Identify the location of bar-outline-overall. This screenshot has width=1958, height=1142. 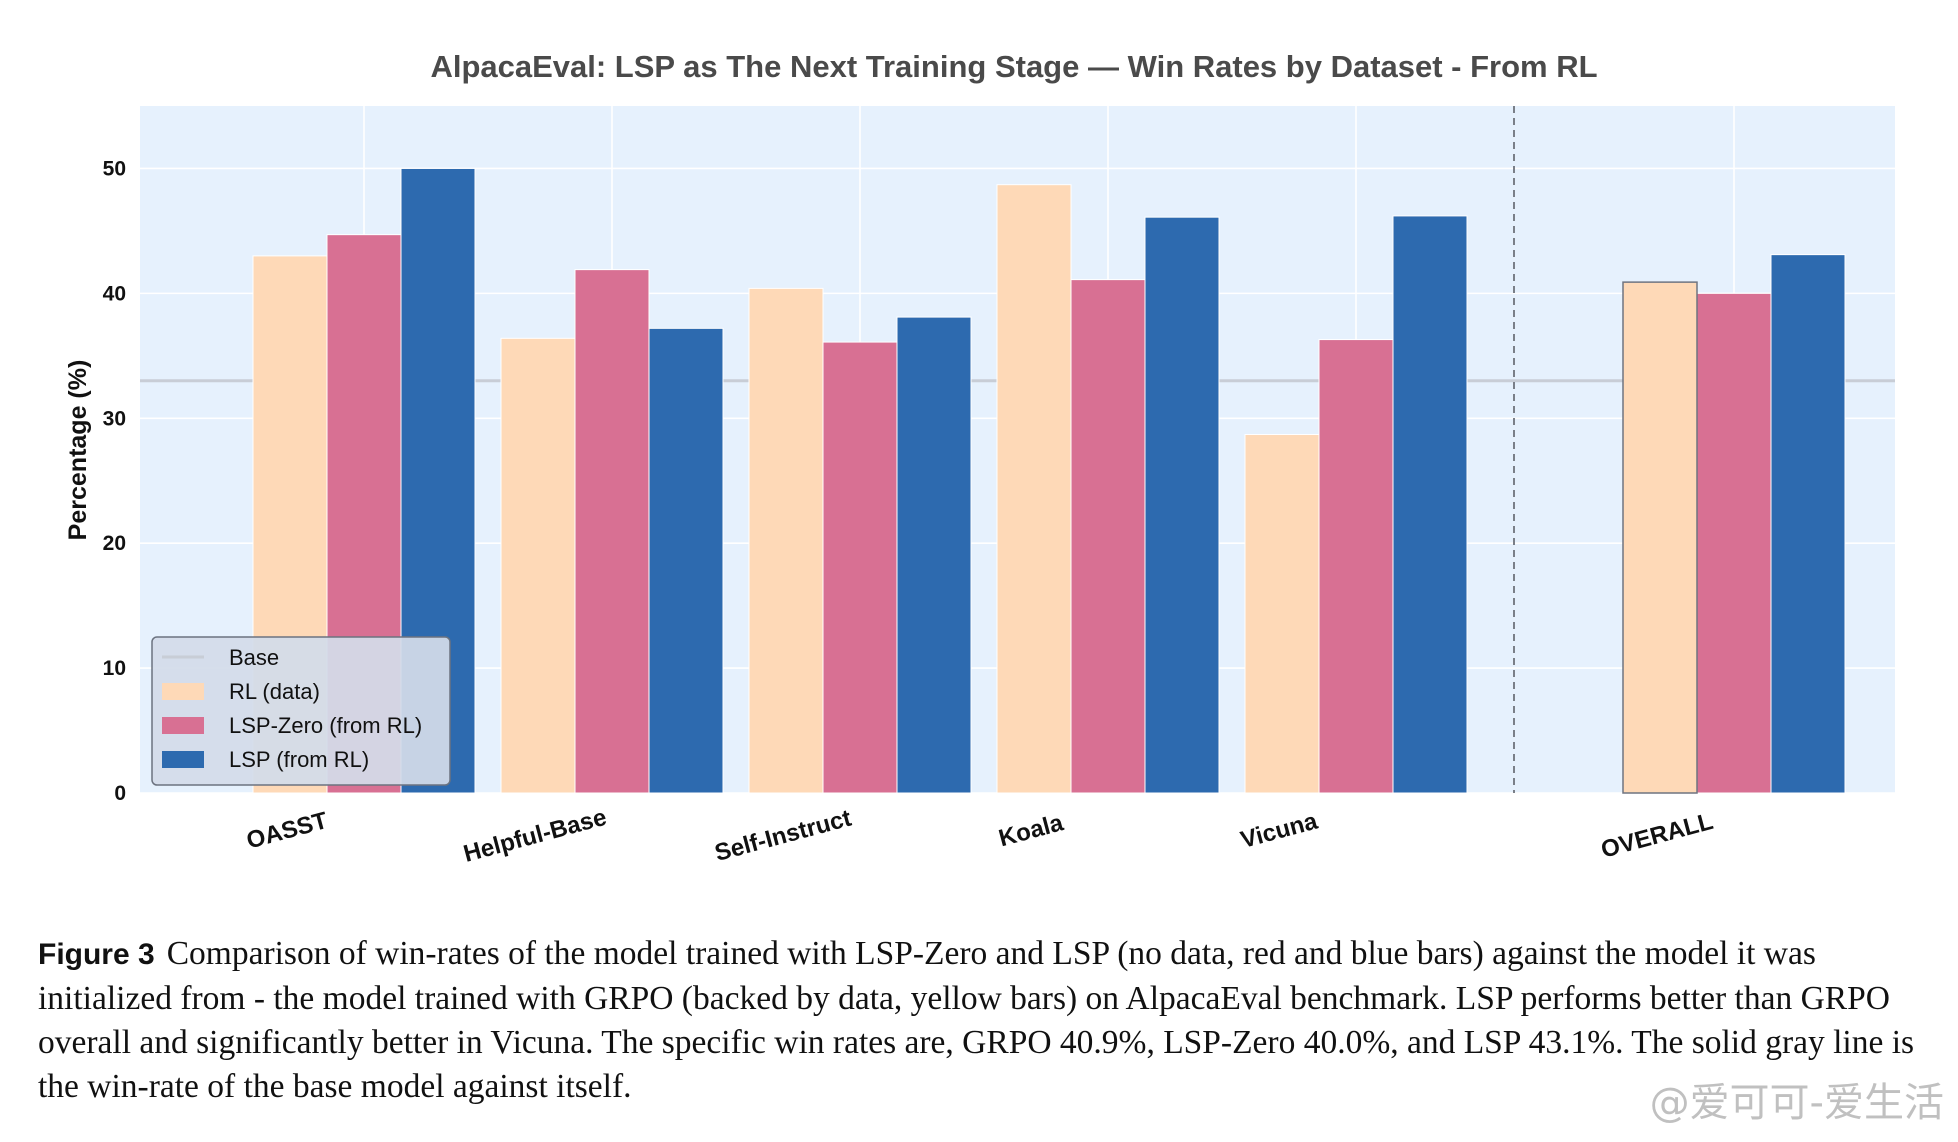
(1660, 537).